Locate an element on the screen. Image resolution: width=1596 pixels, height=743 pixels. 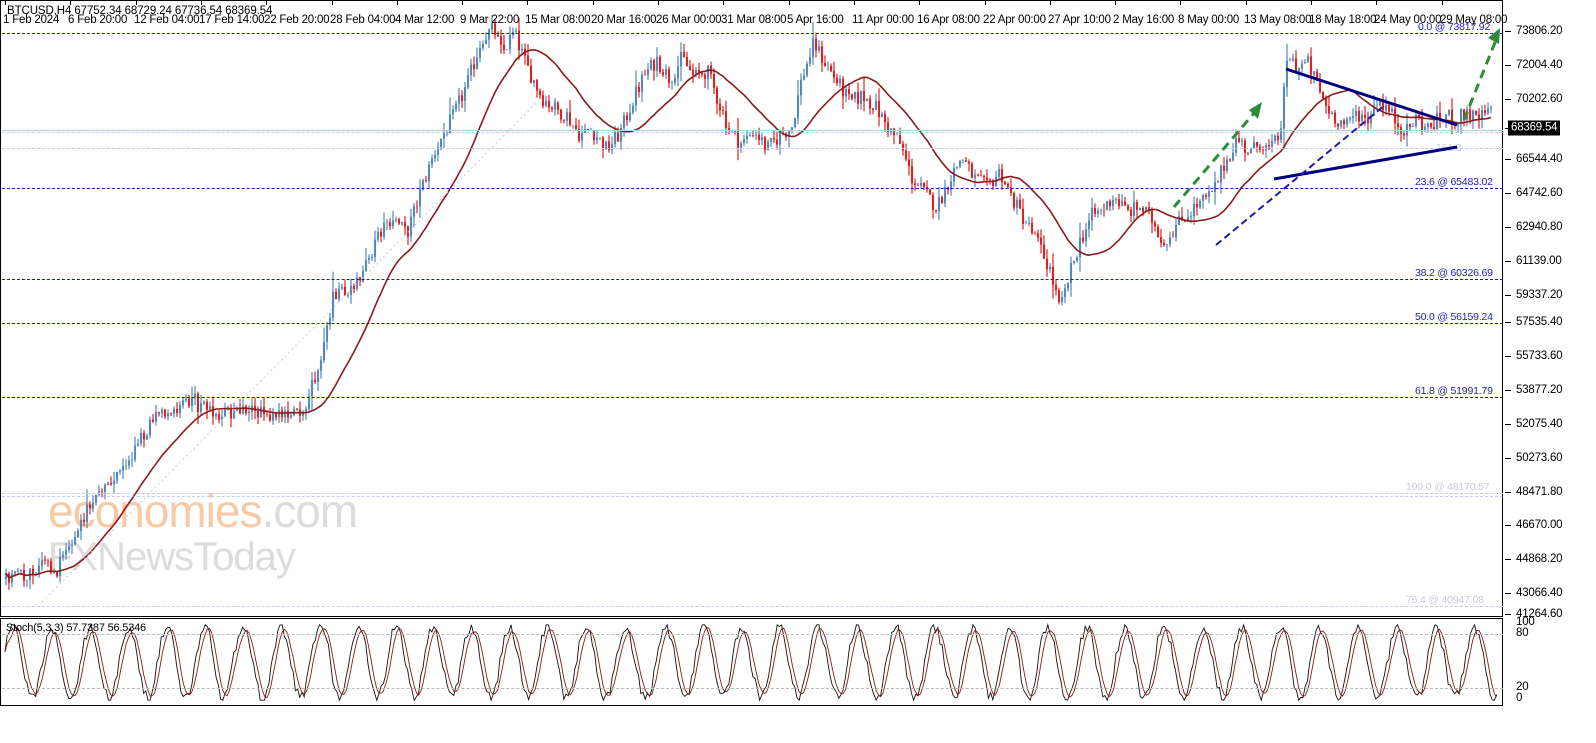
current-price-line is located at coordinates (752, 130).